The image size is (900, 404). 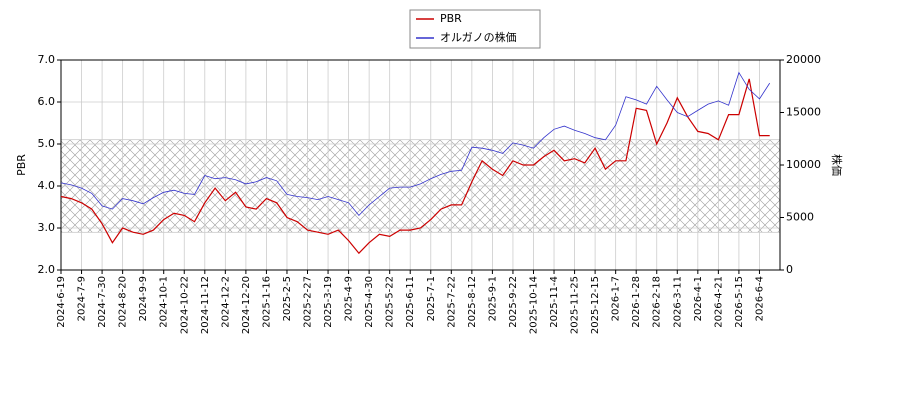 I want to click on legend-label: PBR, so click(x=451, y=18).